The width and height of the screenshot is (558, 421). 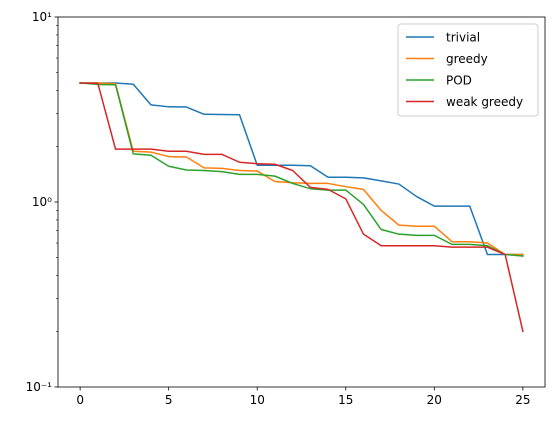 I want to click on x-tick-label: 10, so click(x=257, y=400).